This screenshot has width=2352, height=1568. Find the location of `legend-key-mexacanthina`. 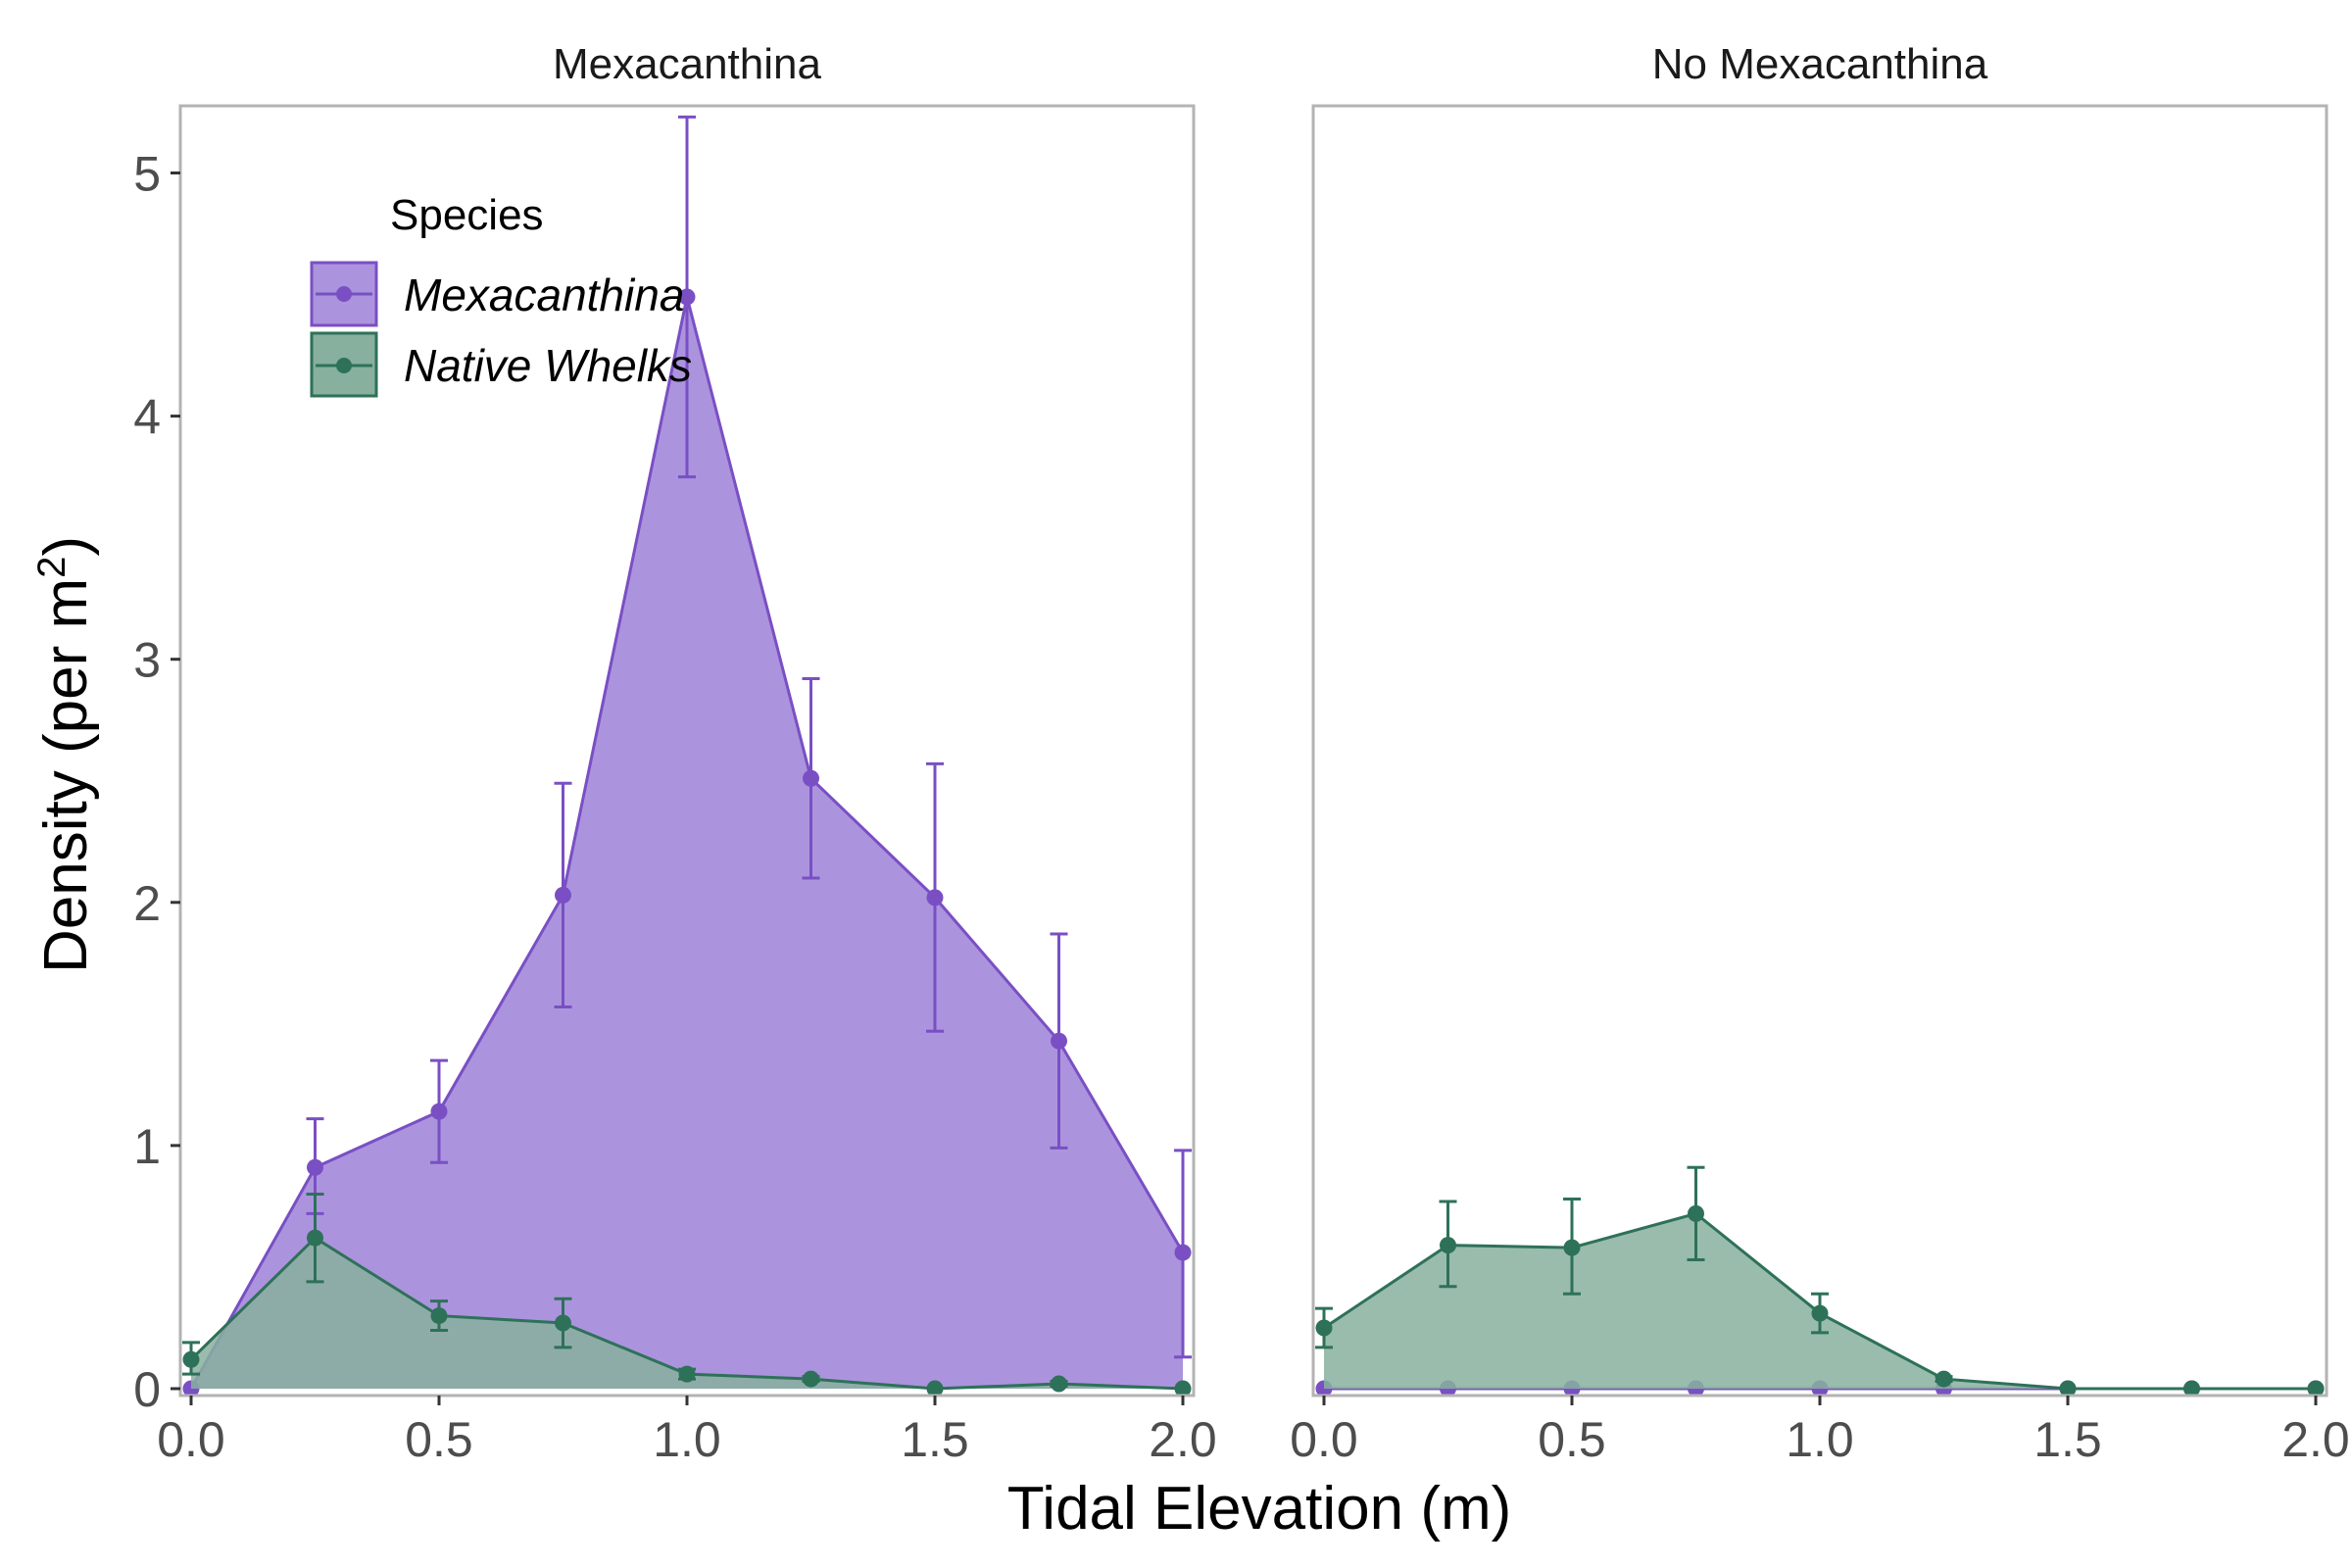

legend-key-mexacanthina is located at coordinates (344, 294).